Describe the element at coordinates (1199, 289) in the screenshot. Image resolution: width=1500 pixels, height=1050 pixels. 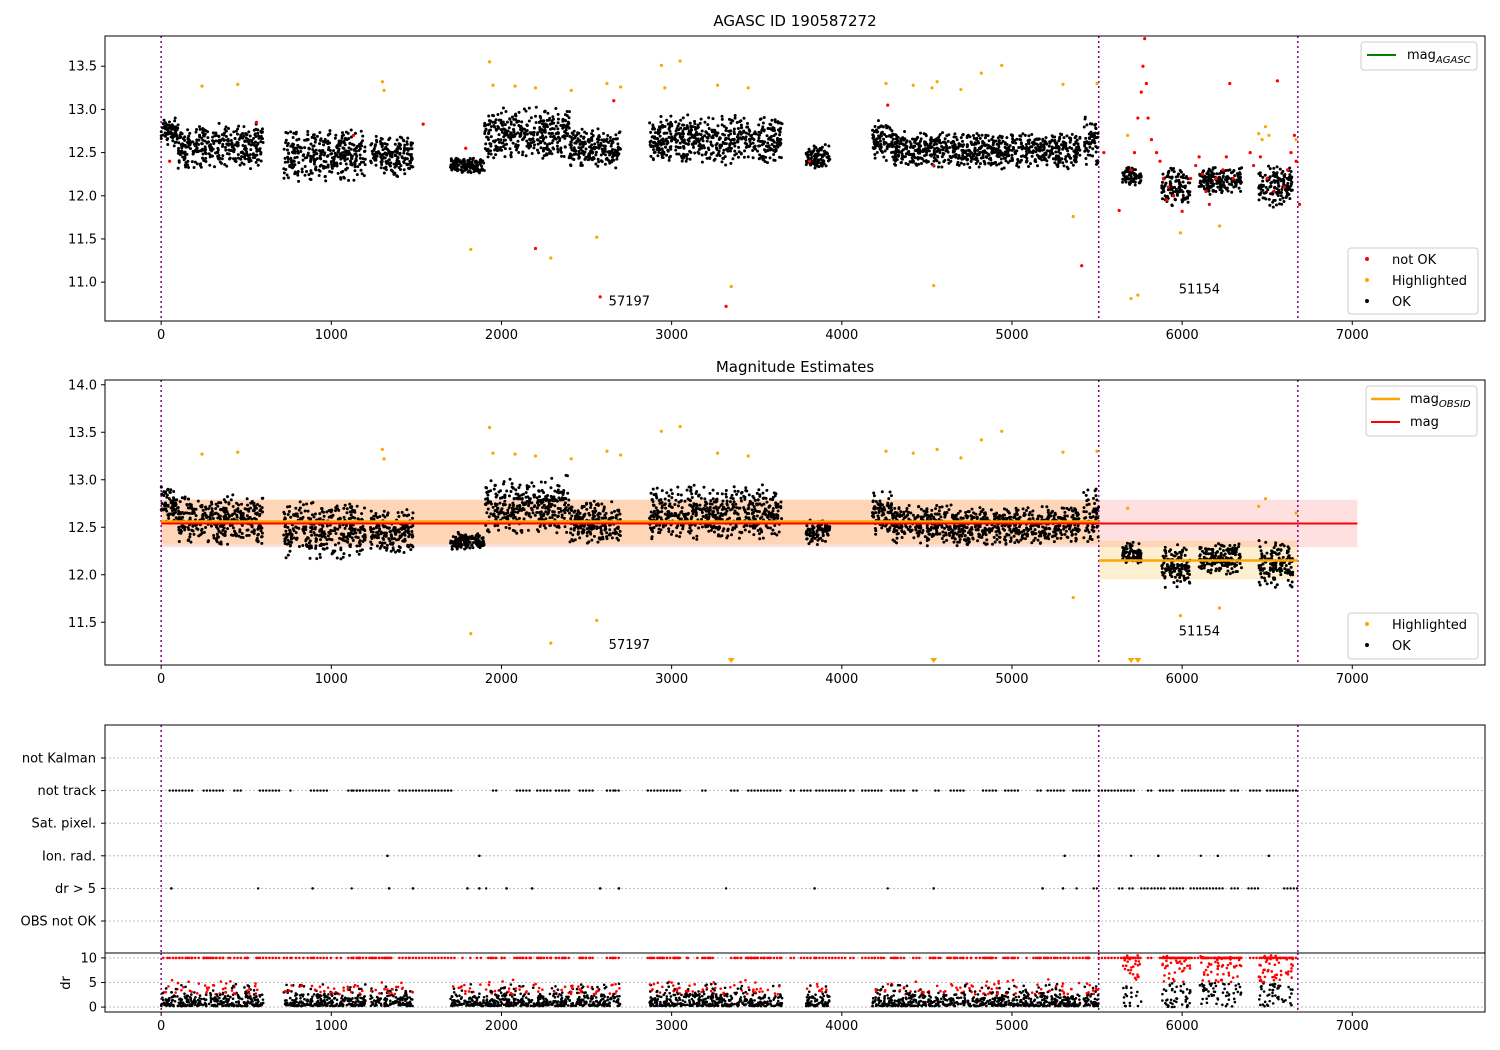
I see `agasc-obsid-annotation: 51154` at that location.